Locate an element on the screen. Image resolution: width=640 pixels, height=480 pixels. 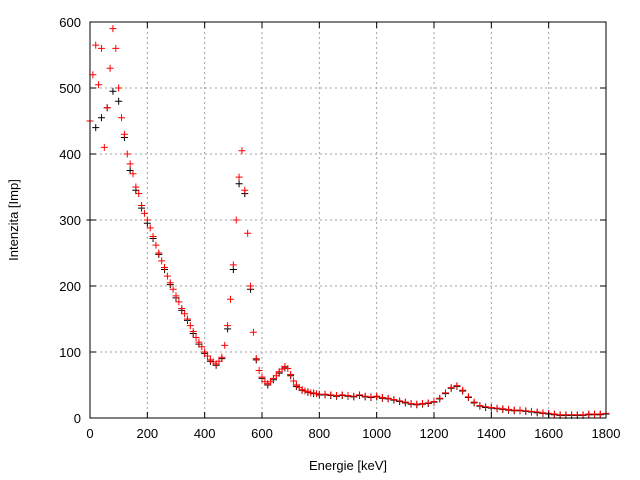
x-tick-label: 600 is located at coordinates (262, 433).